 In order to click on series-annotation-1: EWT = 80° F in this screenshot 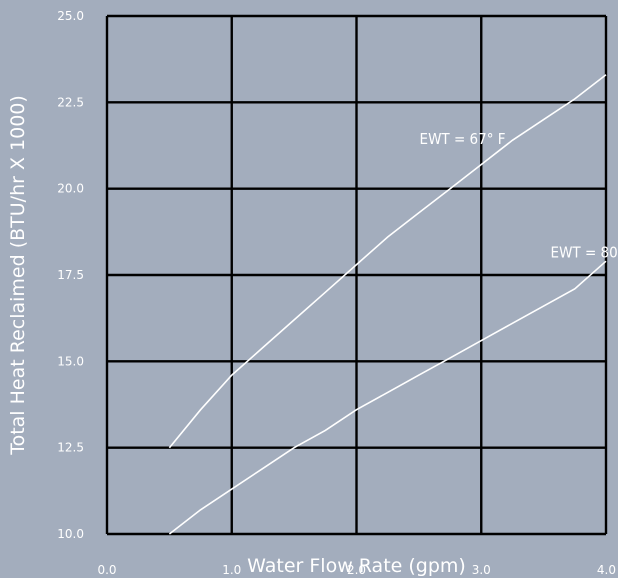, I will do `click(584, 253)`.